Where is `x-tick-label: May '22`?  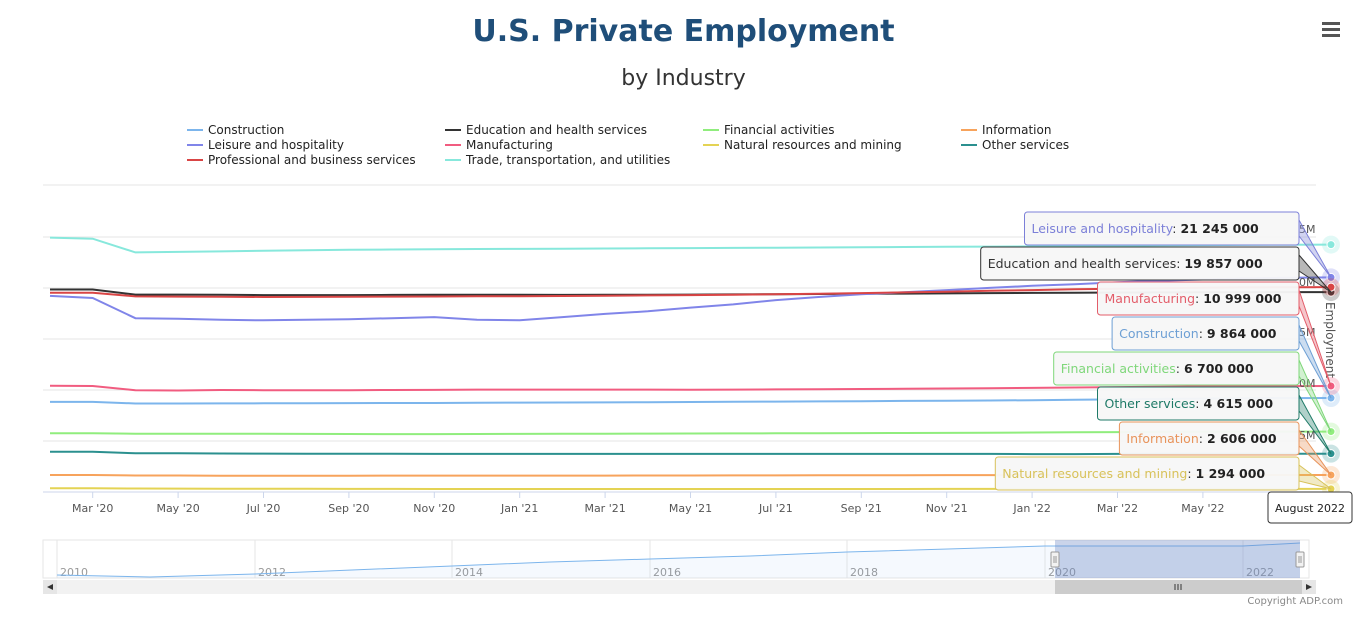 x-tick-label: May '22 is located at coordinates (1202, 508).